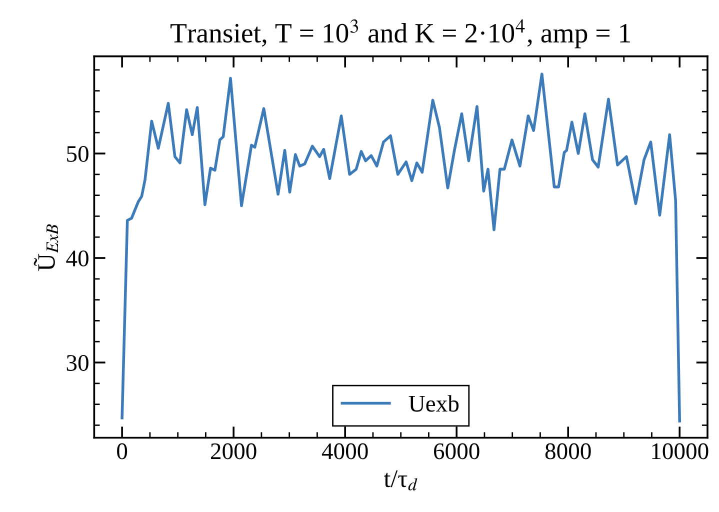 This screenshot has height=512, width=719. Describe the element at coordinates (457, 451) in the screenshot. I see `x-tick-label: 6000` at that location.